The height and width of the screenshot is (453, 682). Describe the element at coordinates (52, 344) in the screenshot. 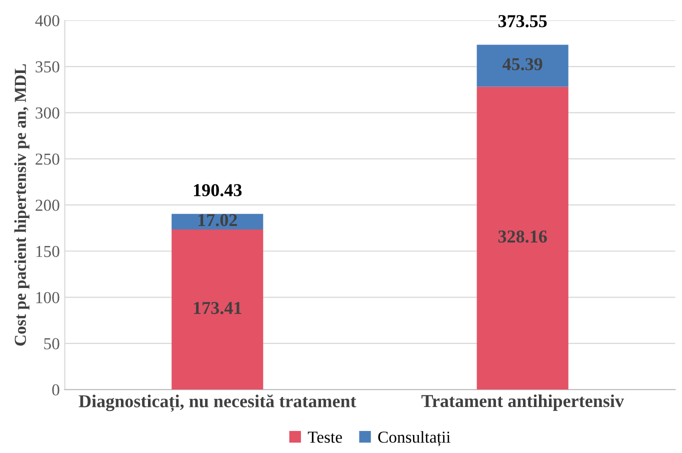

I see `y-tick-label: 50` at that location.